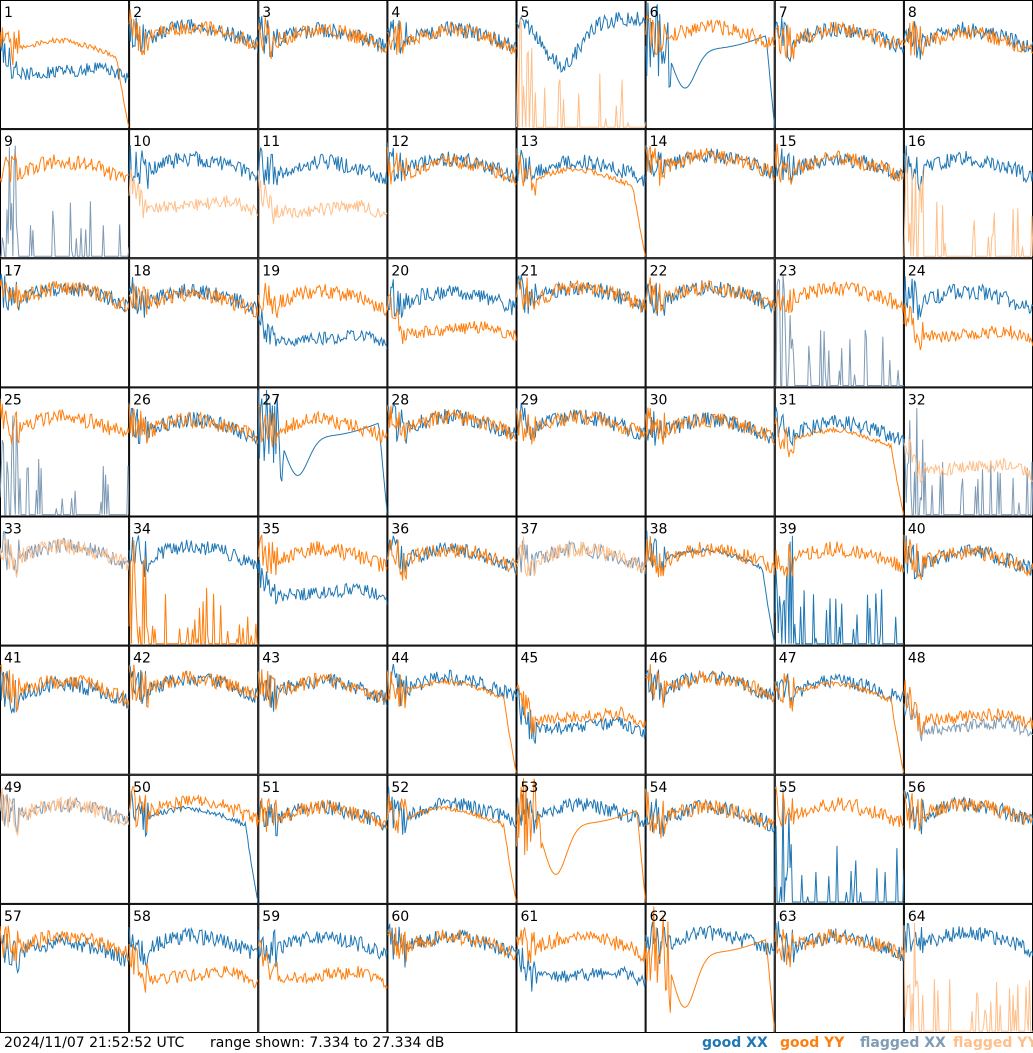  What do you see at coordinates (735, 1043) in the screenshot?
I see `legend-good-xx: good XX` at bounding box center [735, 1043].